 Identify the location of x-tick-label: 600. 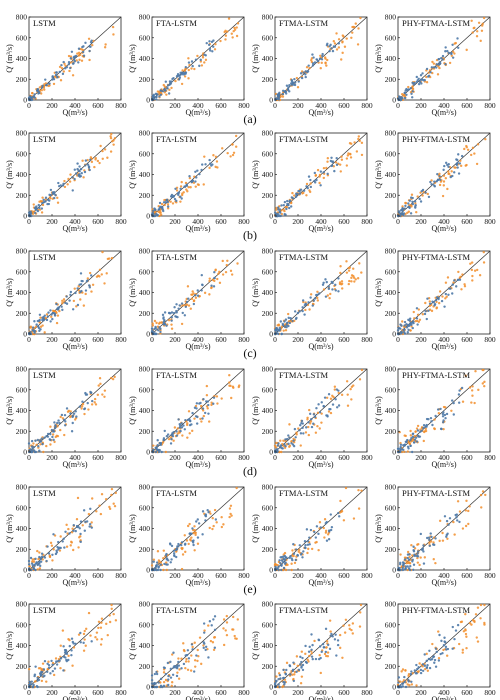
(221, 339).